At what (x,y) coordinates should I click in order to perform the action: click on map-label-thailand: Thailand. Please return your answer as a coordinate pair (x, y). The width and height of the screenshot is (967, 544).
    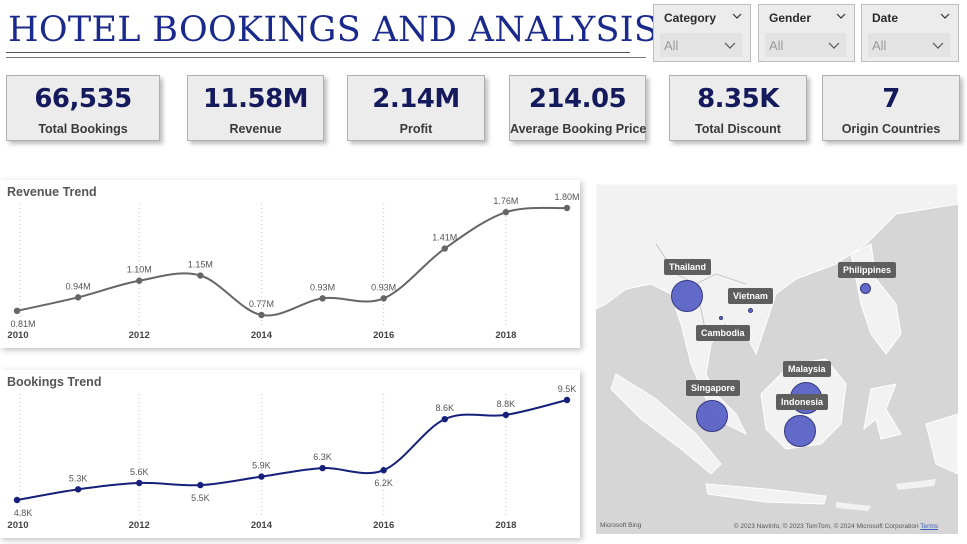
    Looking at the image, I should click on (688, 267).